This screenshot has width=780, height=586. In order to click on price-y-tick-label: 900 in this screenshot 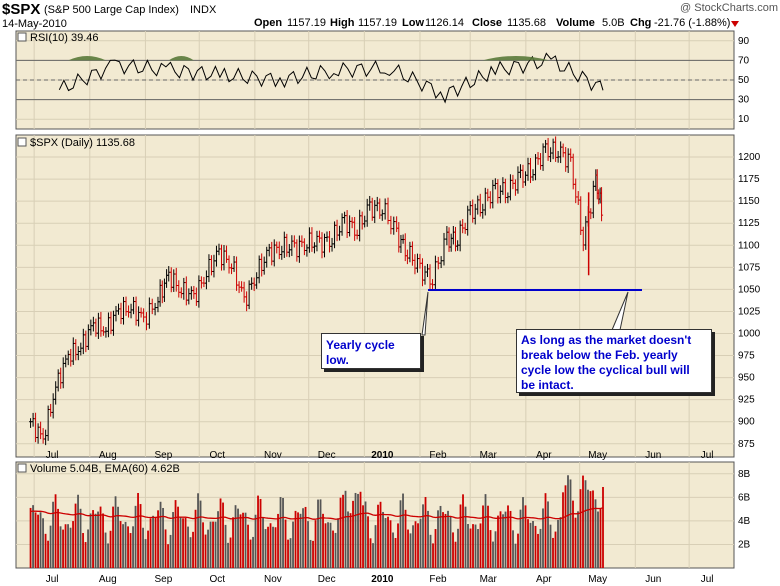, I will do `click(746, 422)`.